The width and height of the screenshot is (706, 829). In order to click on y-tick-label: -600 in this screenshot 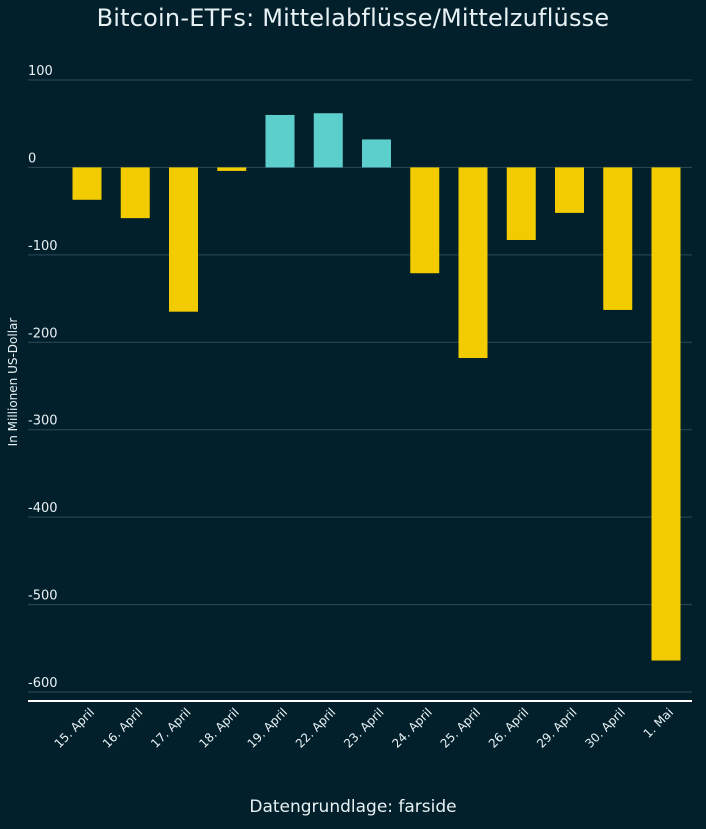, I will do `click(43, 683)`.